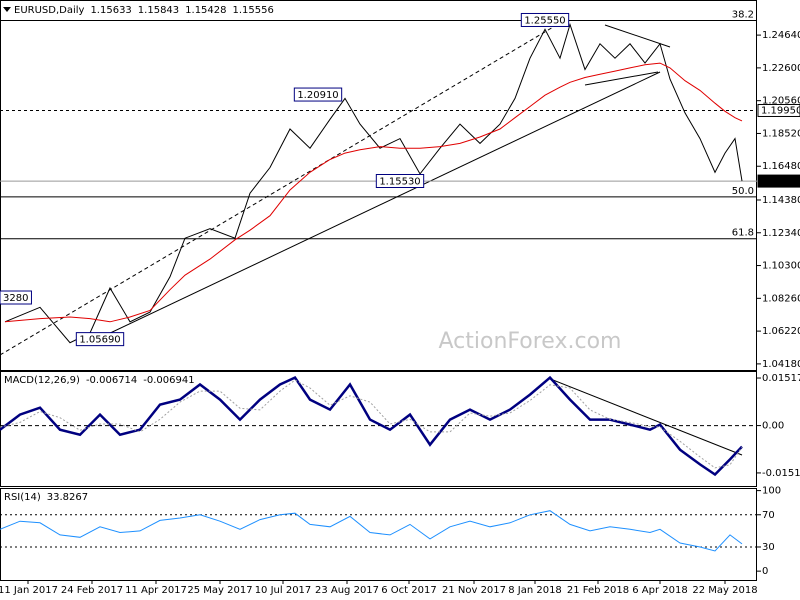  I want to click on x-tick-label: 8 Jan 2018, so click(535, 590).